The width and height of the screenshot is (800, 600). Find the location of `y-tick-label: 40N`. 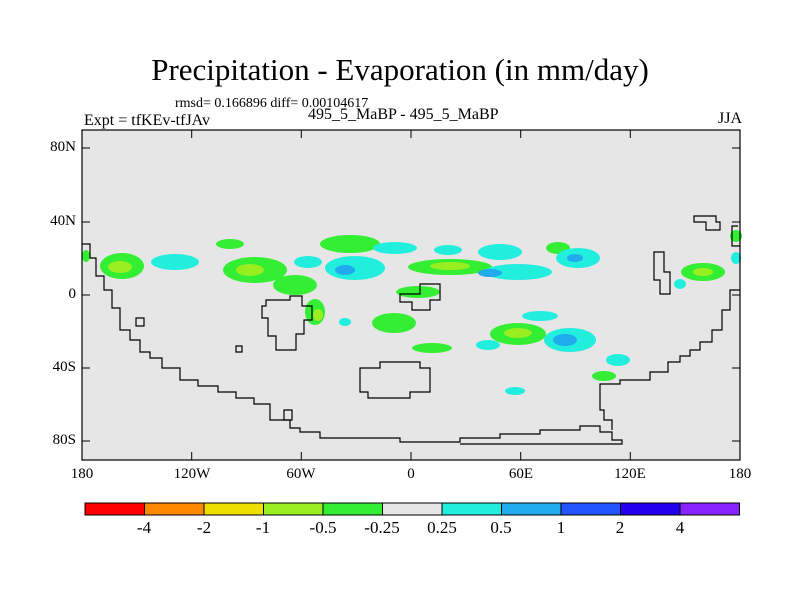

y-tick-label: 40N is located at coordinates (63, 221).